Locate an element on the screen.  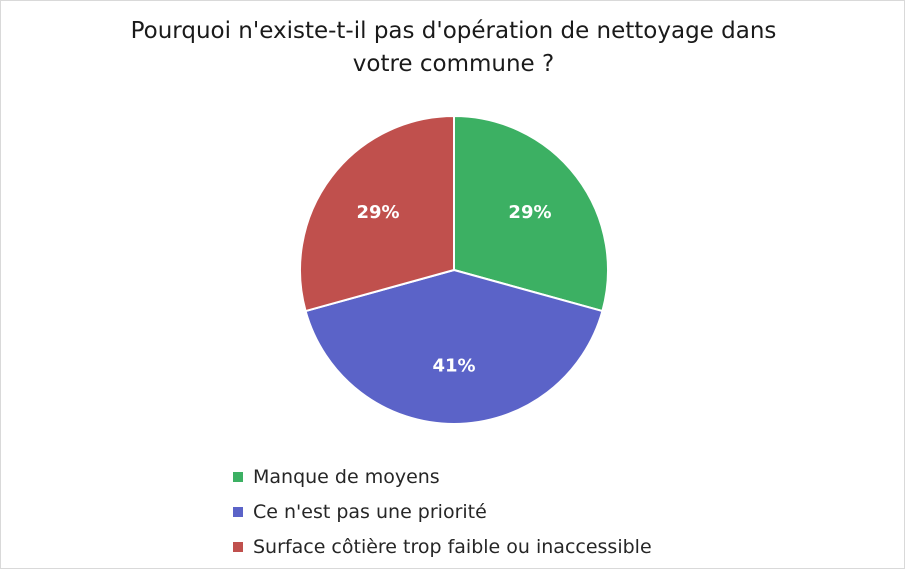
legend-label: Manque de moyens is located at coordinates (346, 476).